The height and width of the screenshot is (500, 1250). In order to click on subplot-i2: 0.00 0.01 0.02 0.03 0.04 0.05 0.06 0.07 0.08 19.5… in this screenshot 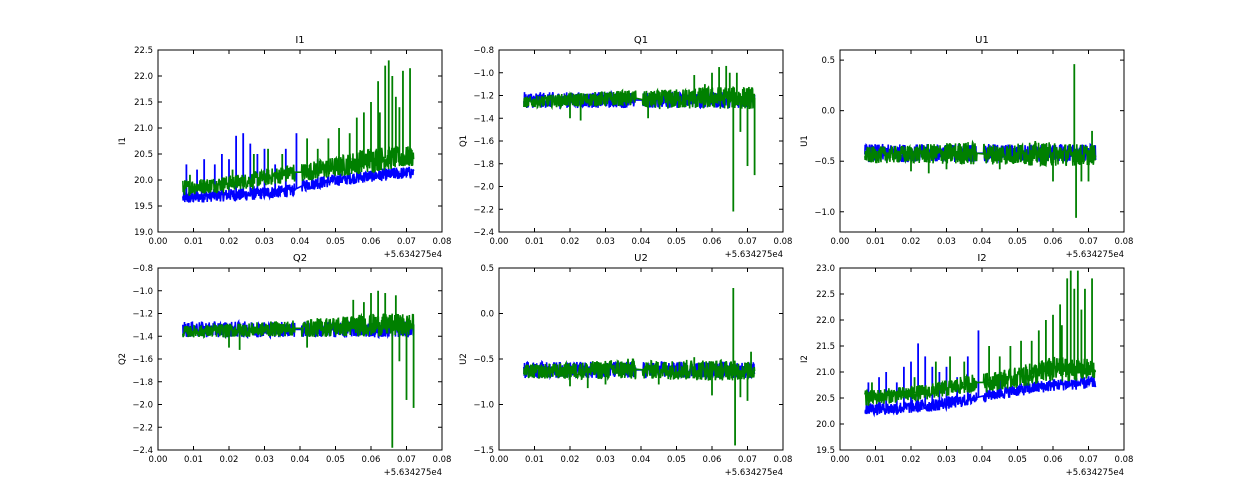, I will do `click(966, 365)`.